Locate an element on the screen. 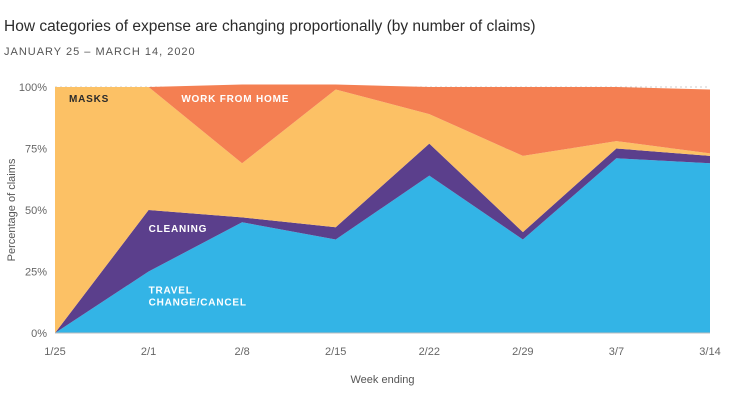 The width and height of the screenshot is (740, 412). y-tick-labels: 0% 25% 50% 75% 100% is located at coordinates (33, 211).